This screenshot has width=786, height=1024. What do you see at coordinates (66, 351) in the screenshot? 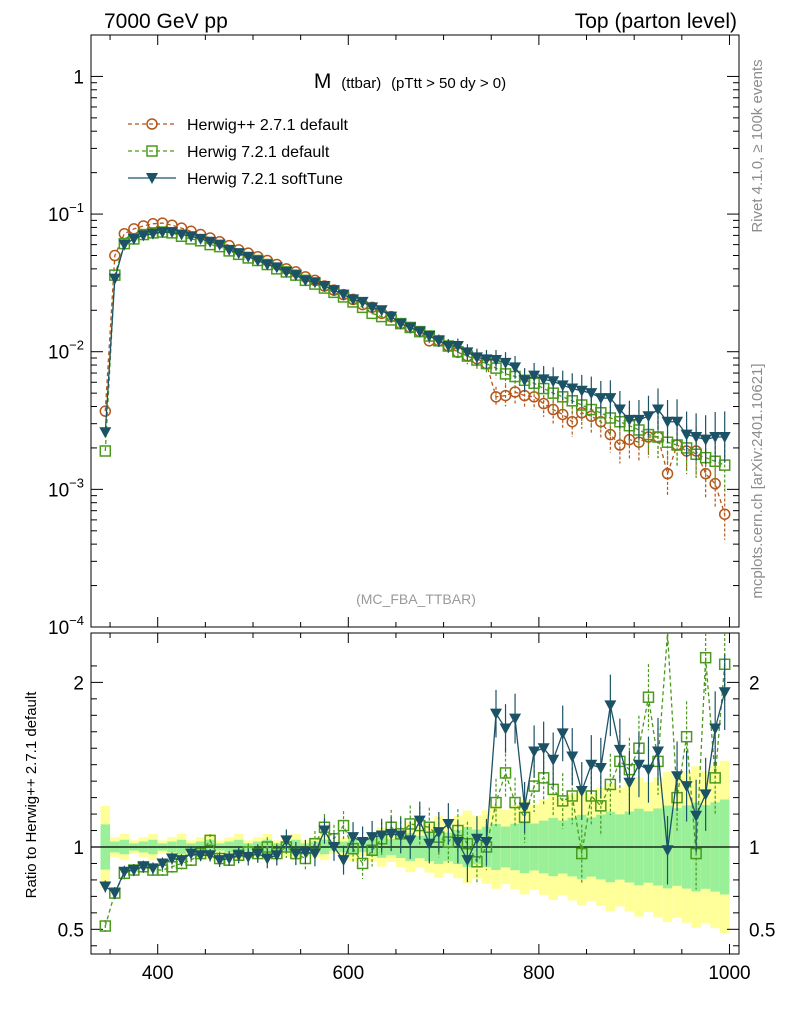
I see `y-tick-label: 10−2` at bounding box center [66, 351].